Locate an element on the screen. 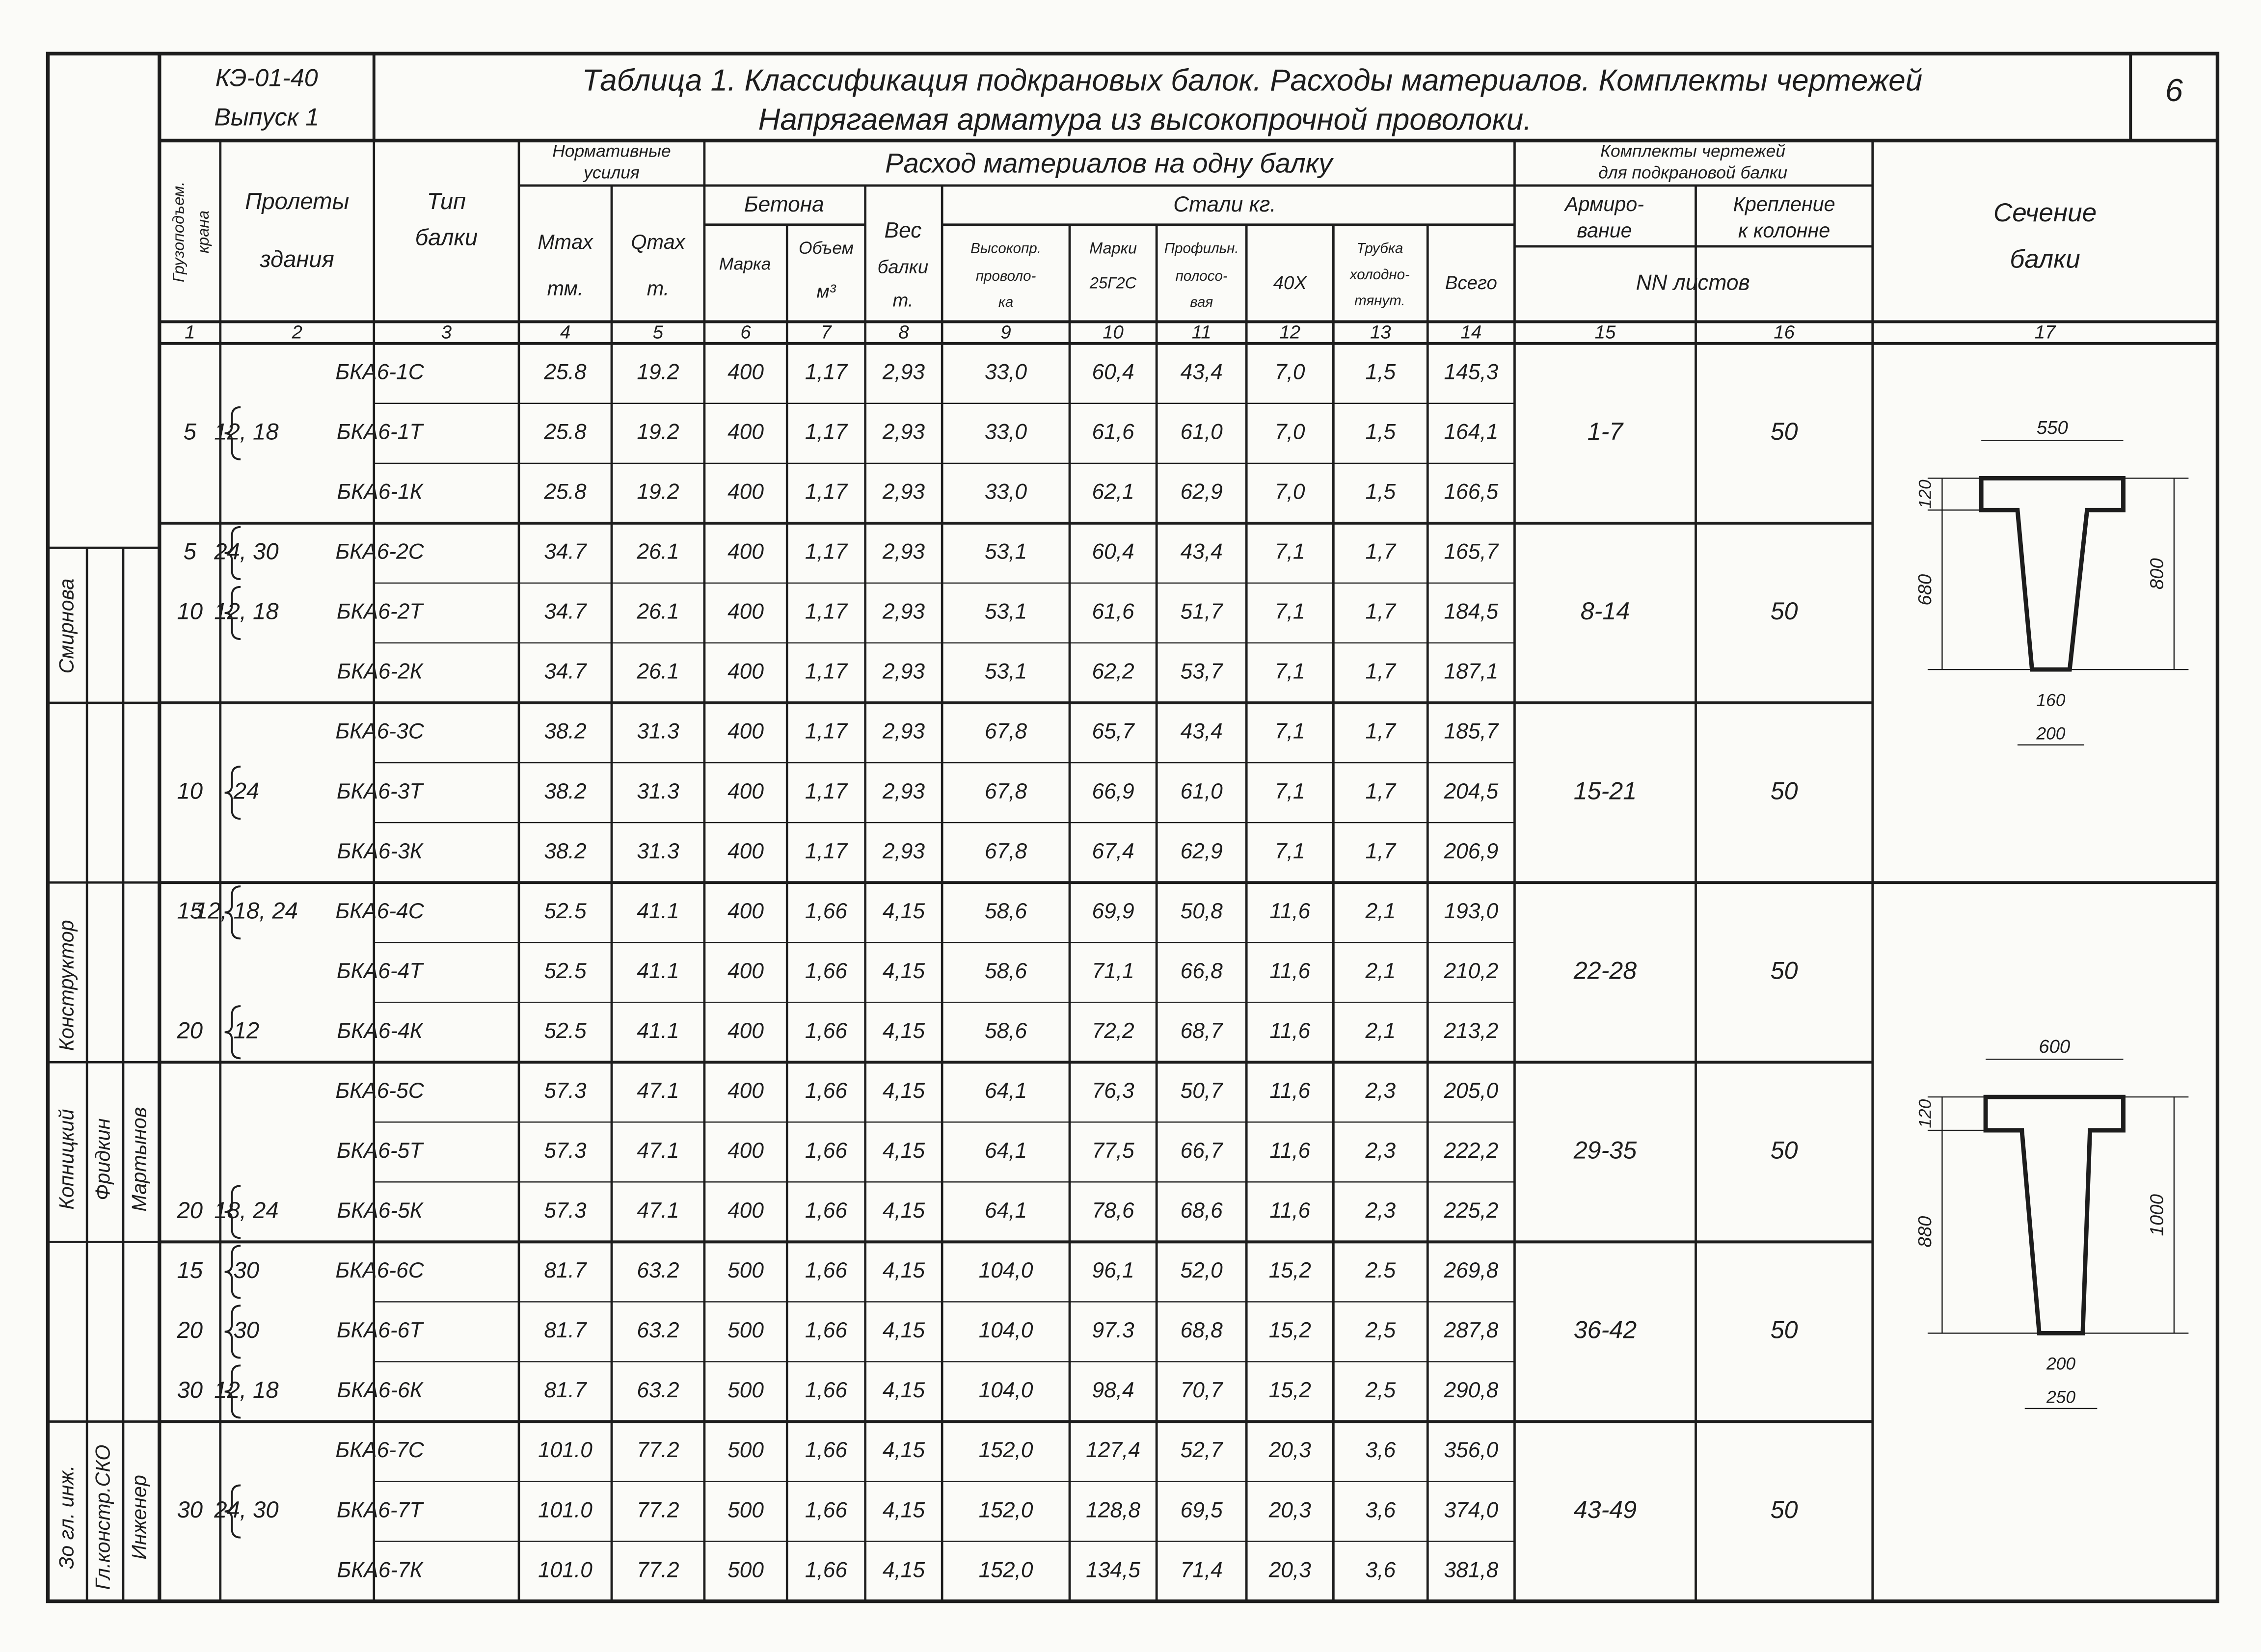 The height and width of the screenshot is (1652, 2261). value: 2,5 is located at coordinates (1380, 1390).